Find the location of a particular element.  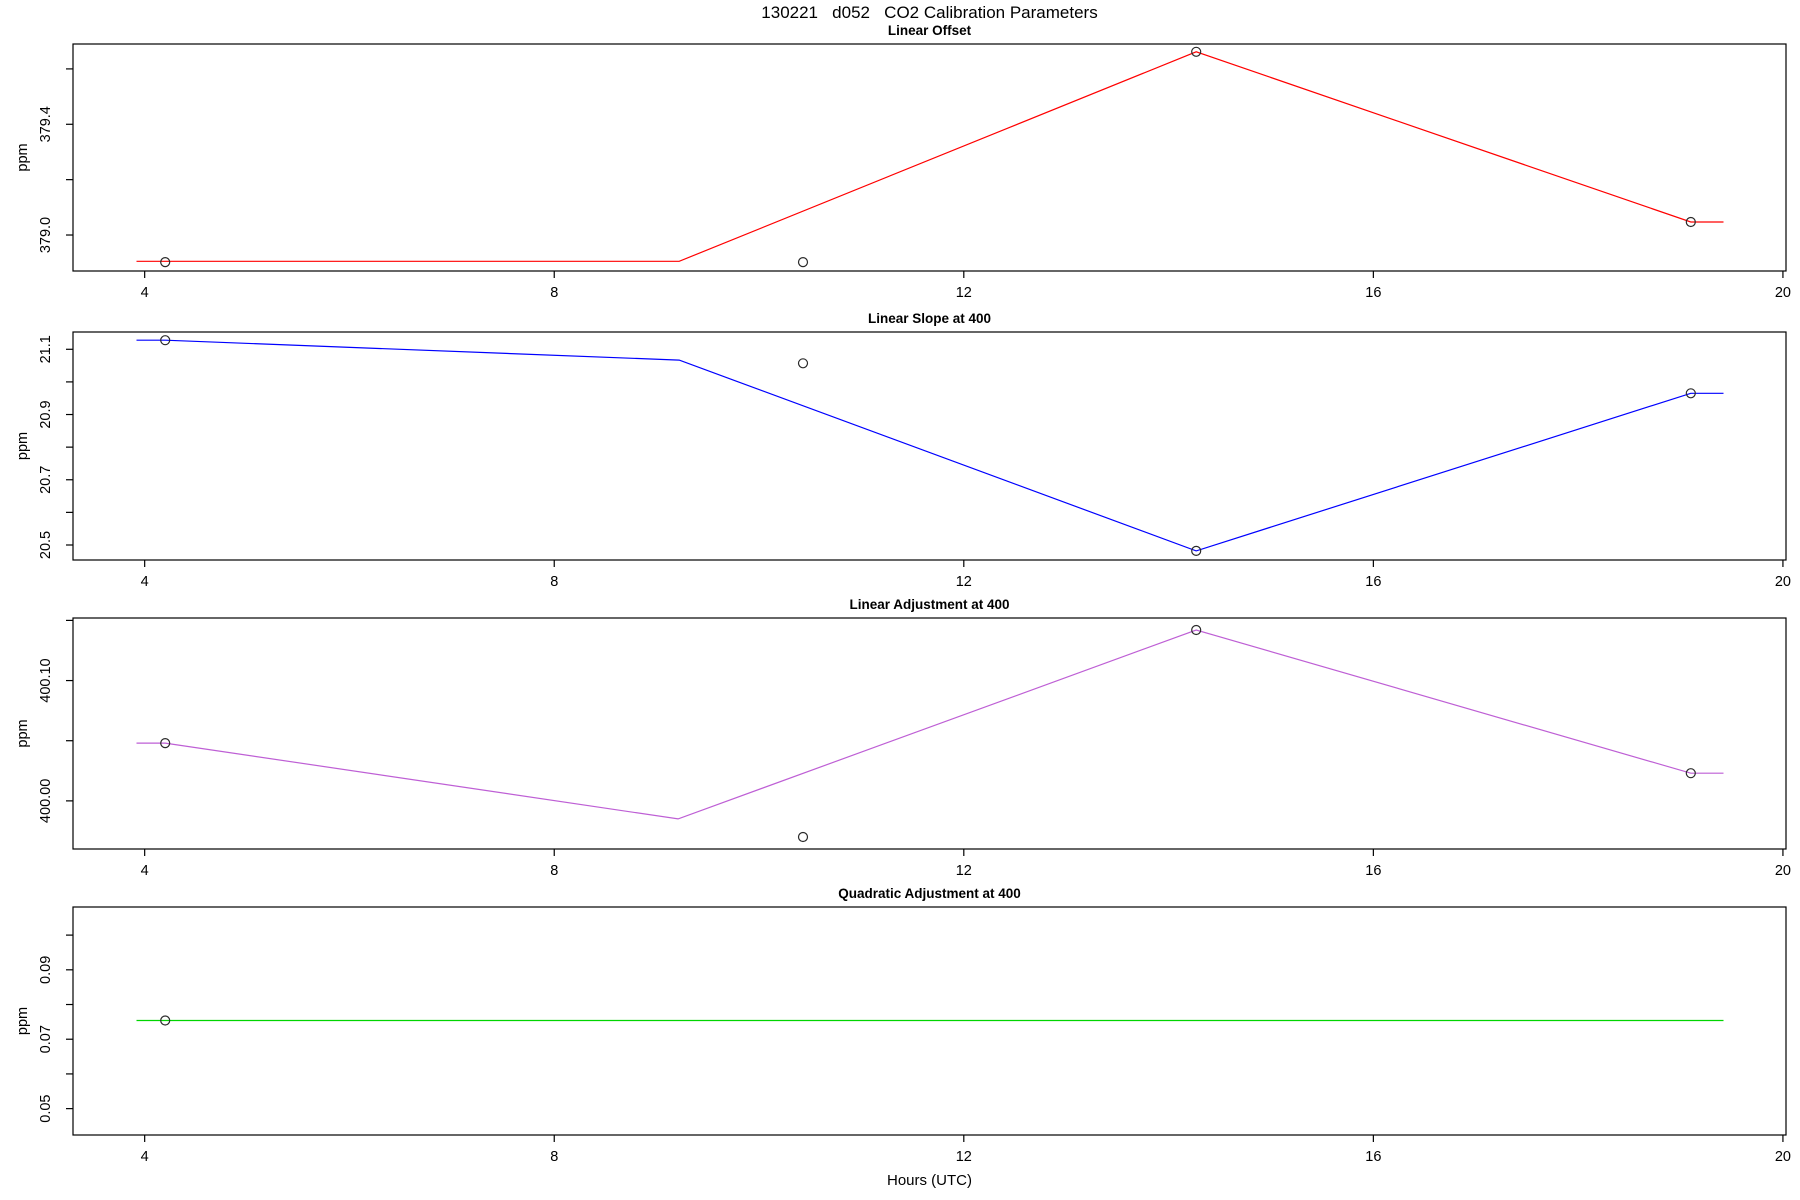

y-tick-label: 0.05 is located at coordinates (46, 1109).